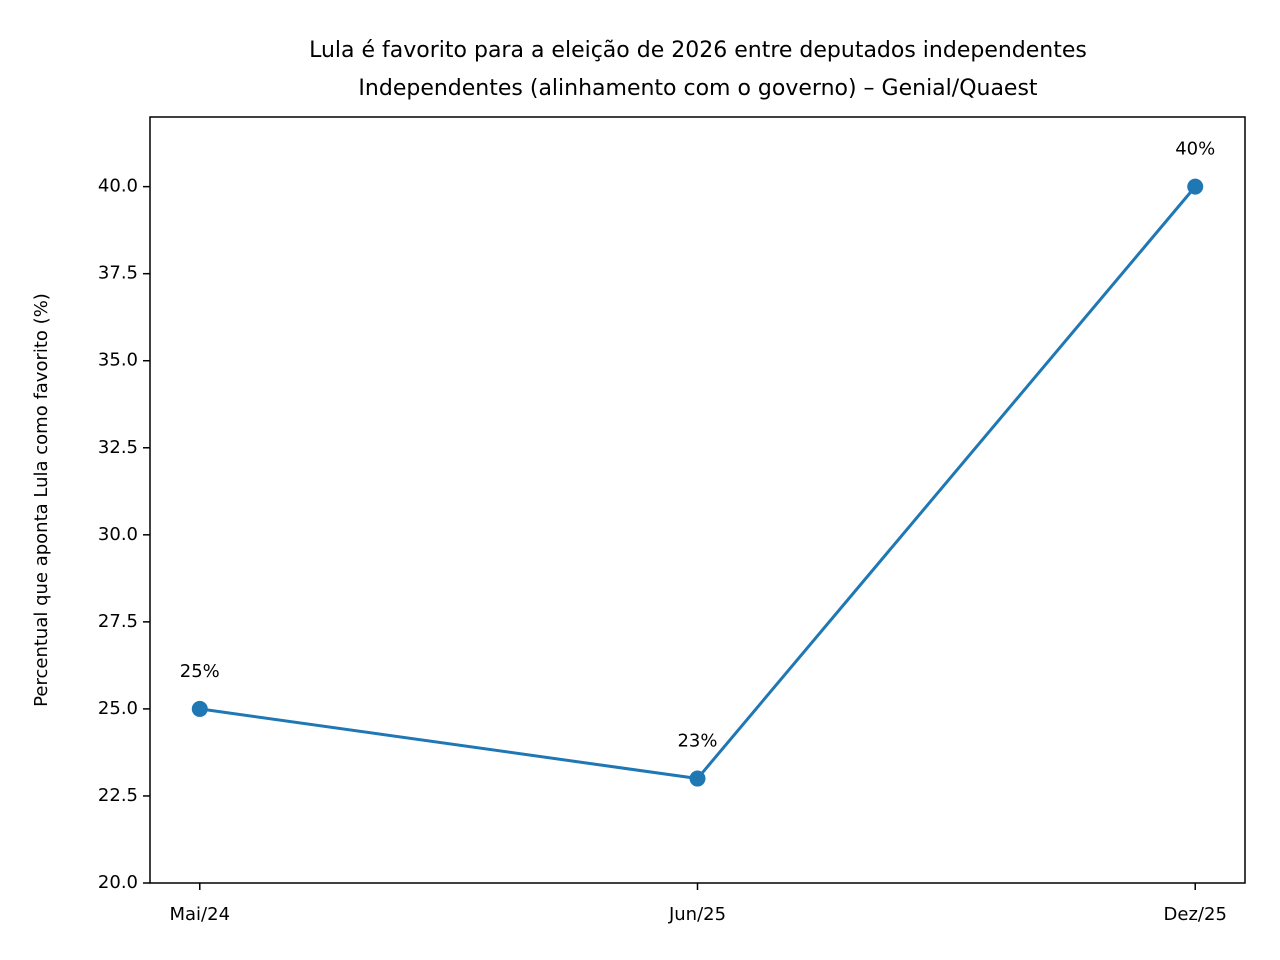  What do you see at coordinates (1195, 914) in the screenshot?
I see `x-tick-label: Dez/25` at bounding box center [1195, 914].